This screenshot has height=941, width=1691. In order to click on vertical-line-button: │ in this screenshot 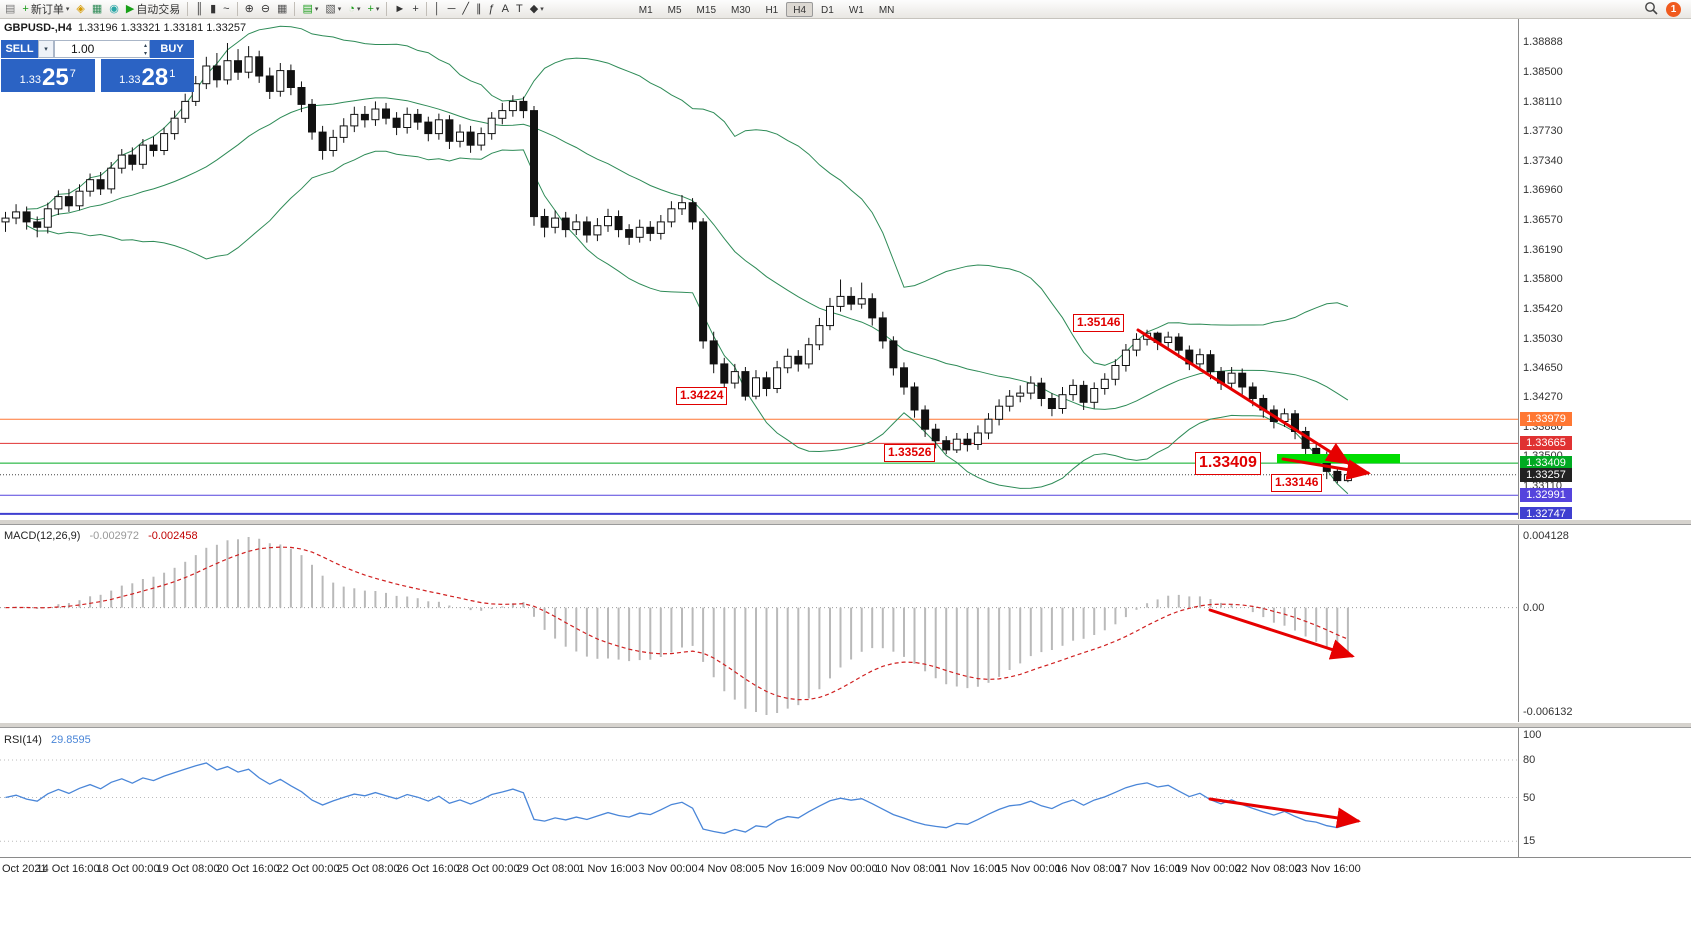, I will do `click(437, 9)`.